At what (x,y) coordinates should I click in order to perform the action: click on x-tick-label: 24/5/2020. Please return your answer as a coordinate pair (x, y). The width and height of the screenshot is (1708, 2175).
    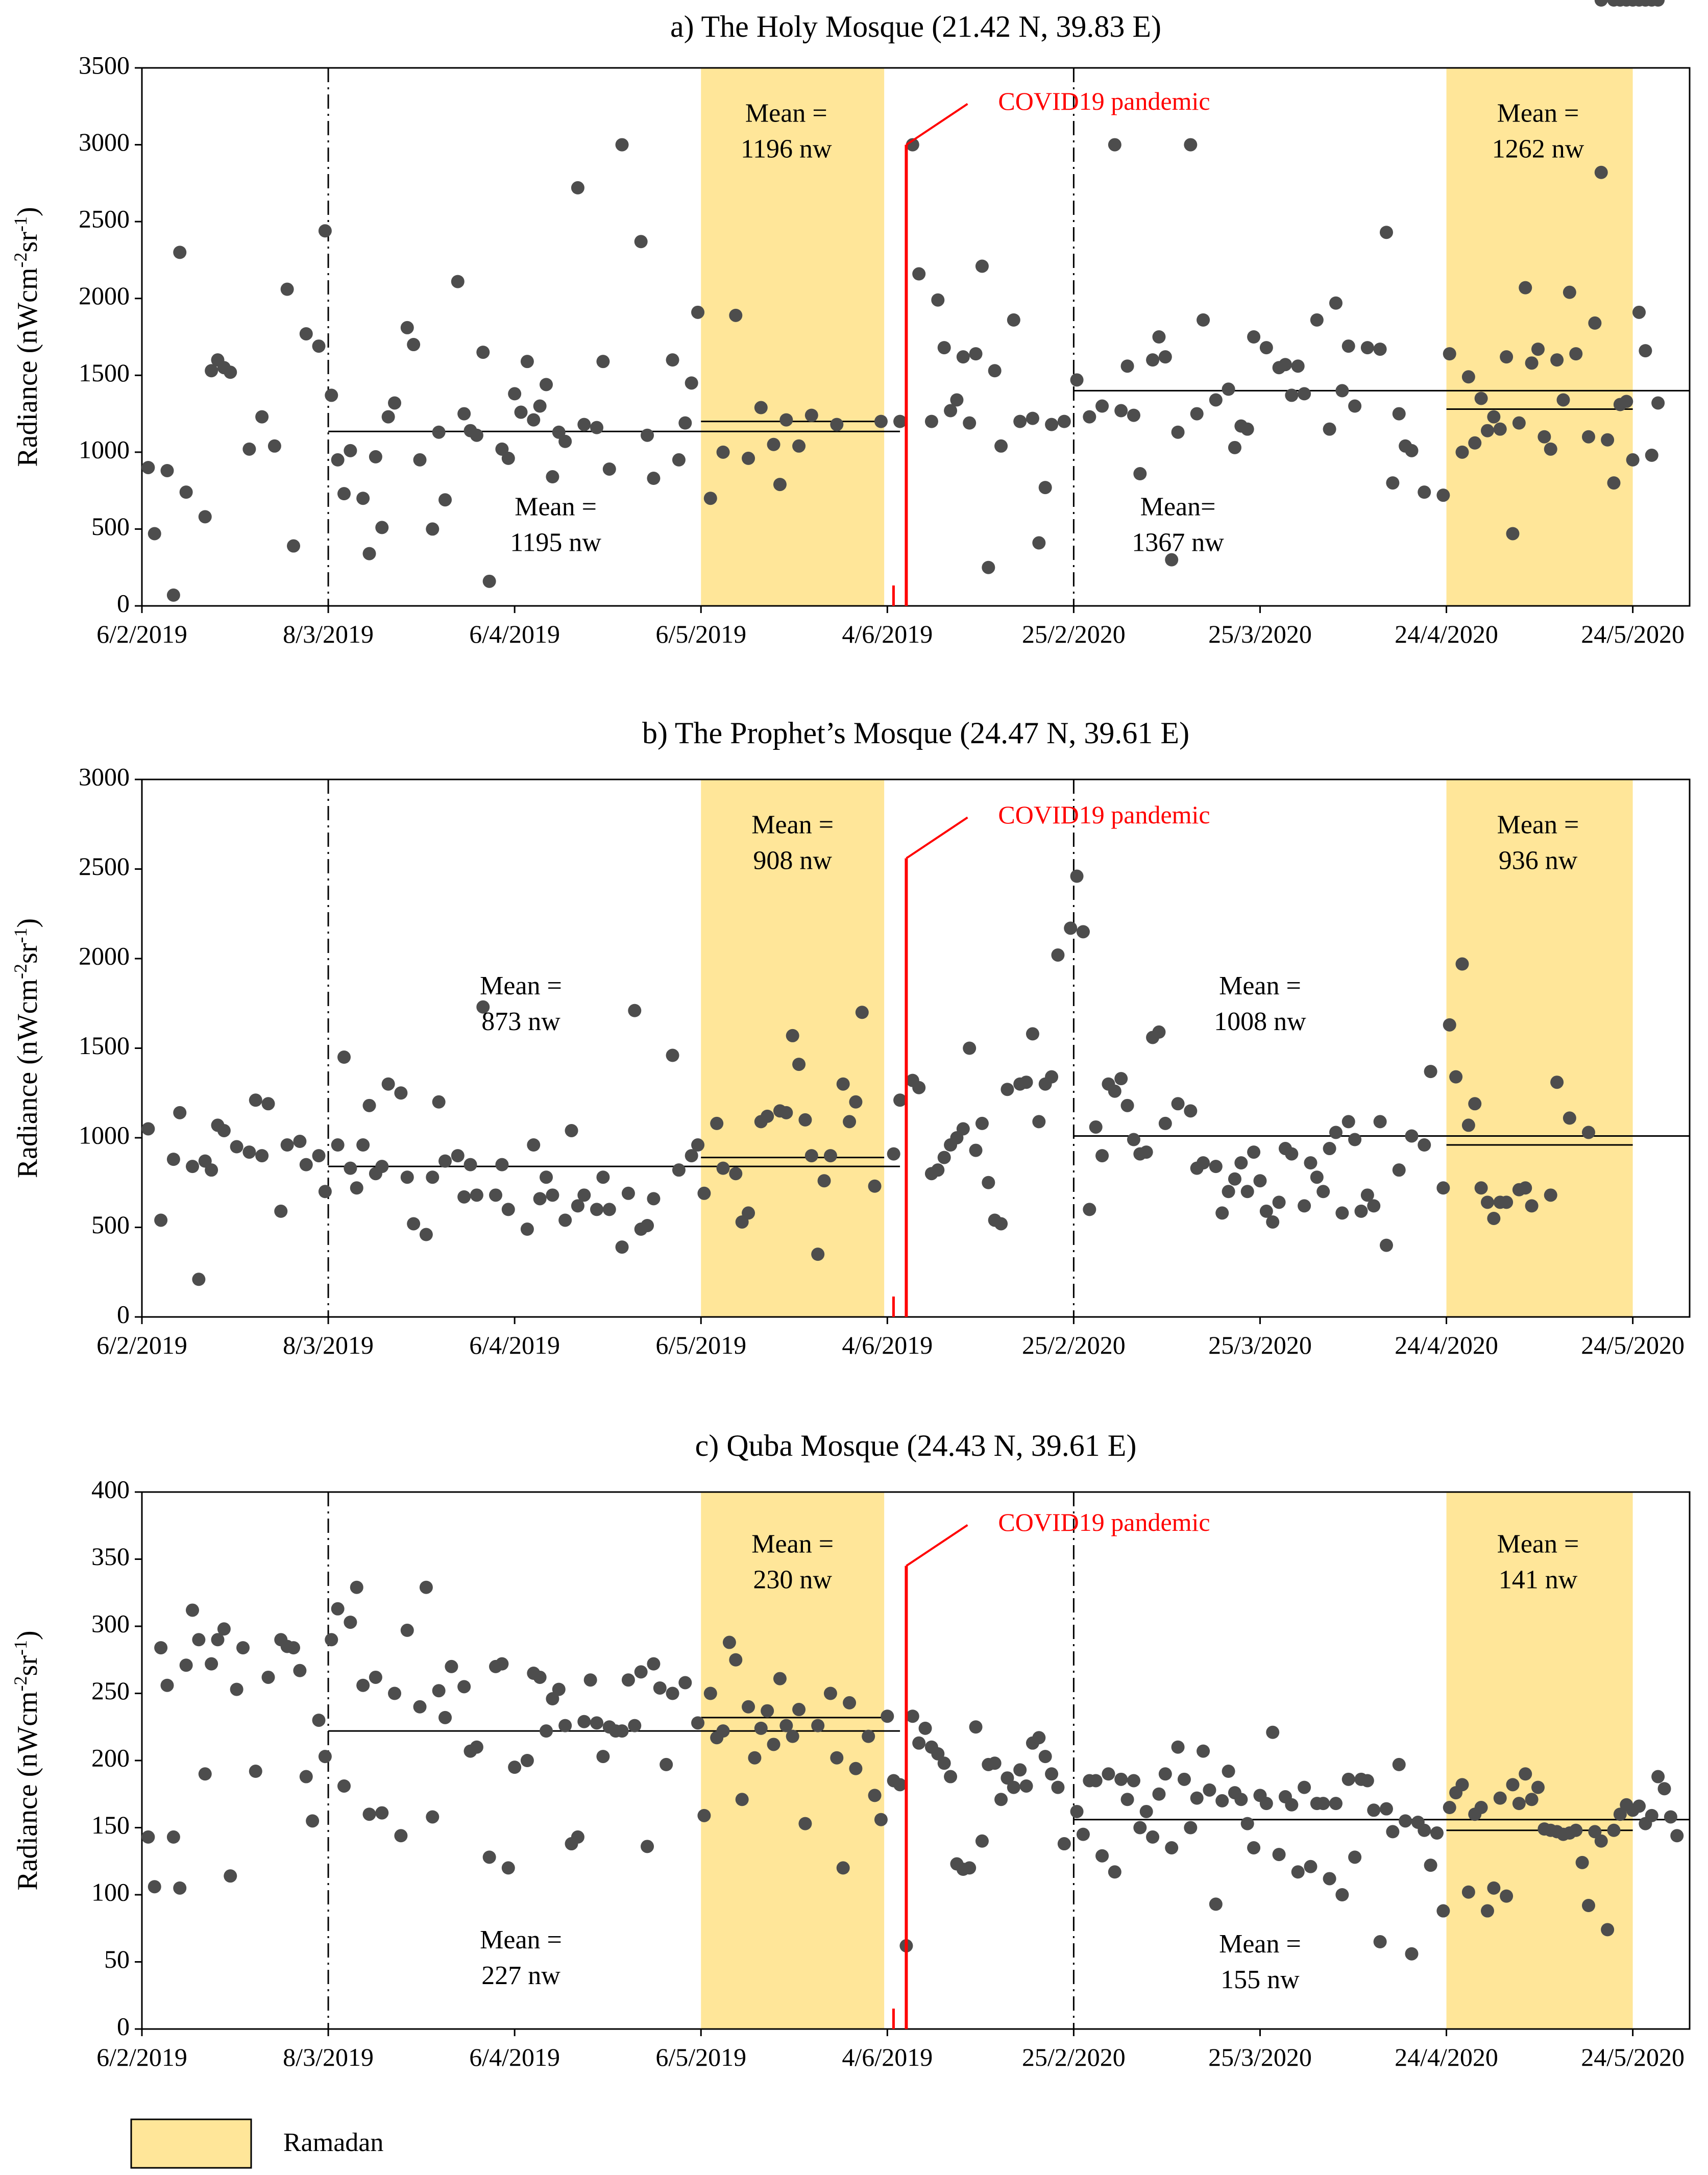
    Looking at the image, I should click on (1633, 634).